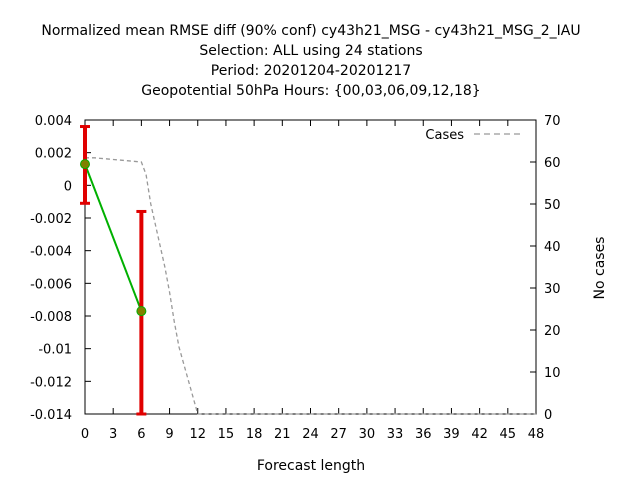 This screenshot has width=640, height=480. Describe the element at coordinates (552, 331) in the screenshot. I see `y2-tick-label: 20` at that location.